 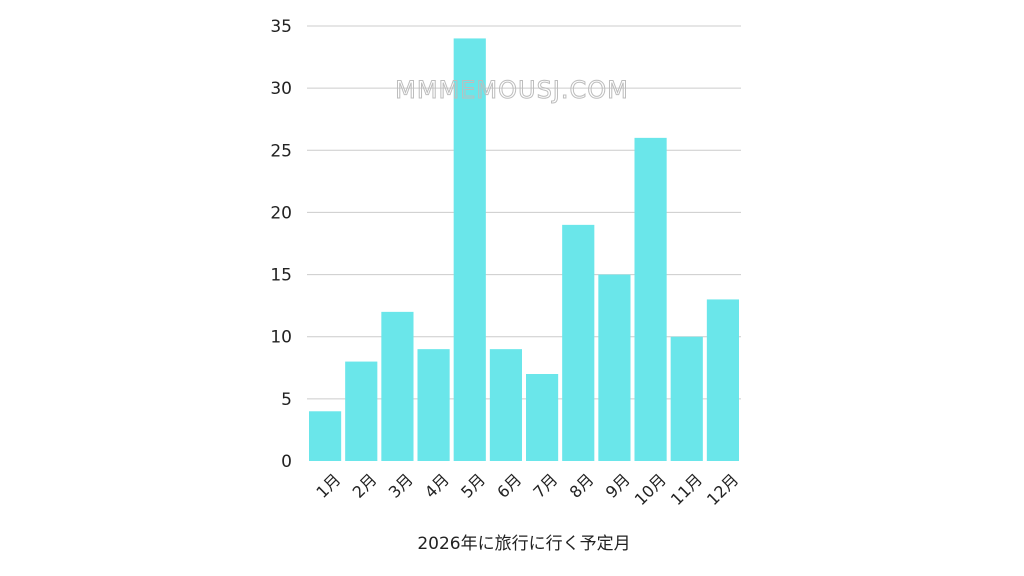 What do you see at coordinates (281, 89) in the screenshot?
I see `y-tick-label: 30` at bounding box center [281, 89].